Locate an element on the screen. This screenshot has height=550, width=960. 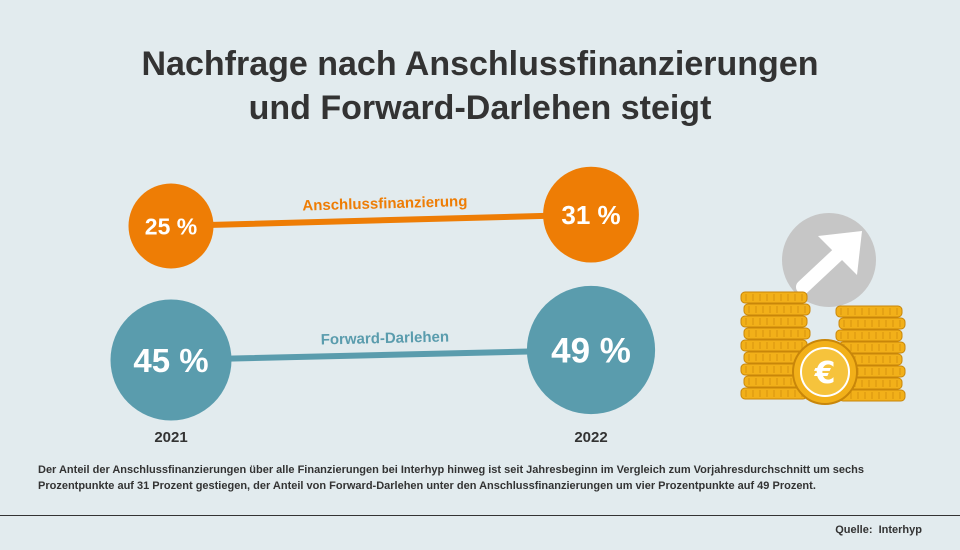
coin-stack-left is located at coordinates (775, 345).